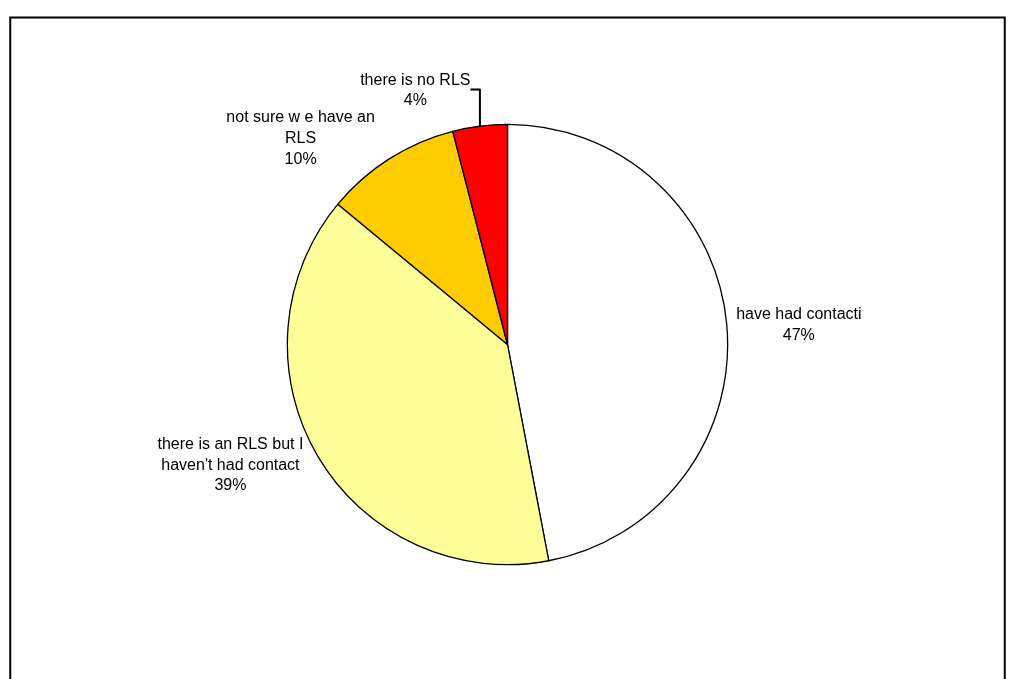 The image size is (1015, 679). I want to click on data-label: 4%, so click(415, 100).